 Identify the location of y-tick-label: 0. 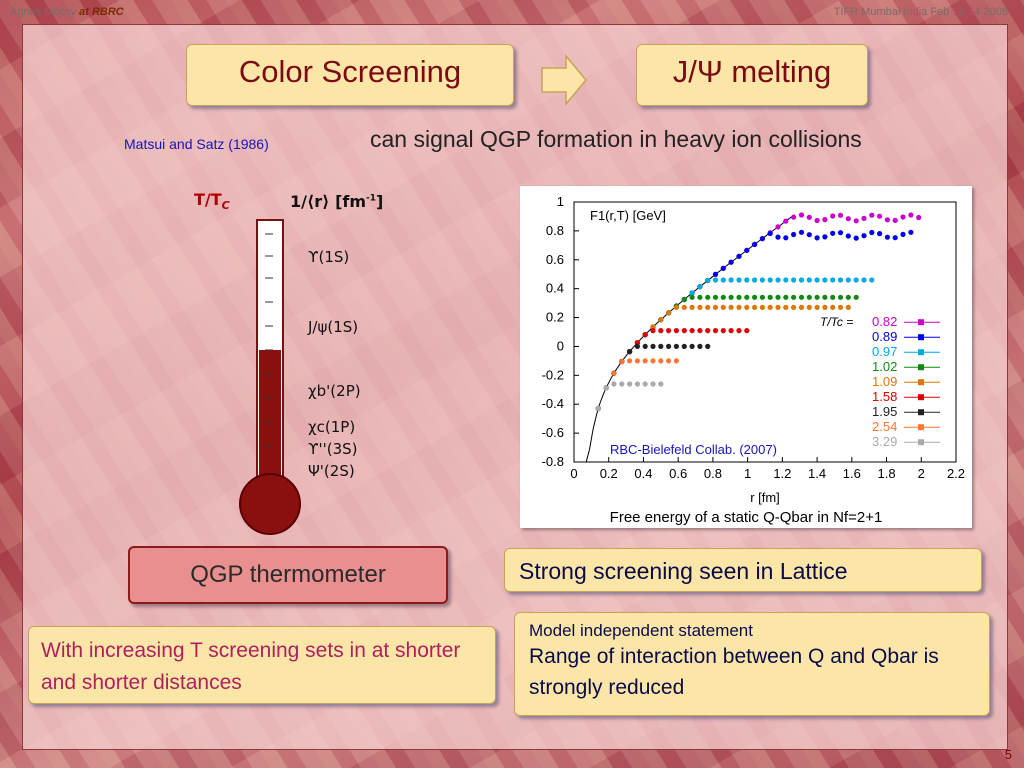
(560, 345).